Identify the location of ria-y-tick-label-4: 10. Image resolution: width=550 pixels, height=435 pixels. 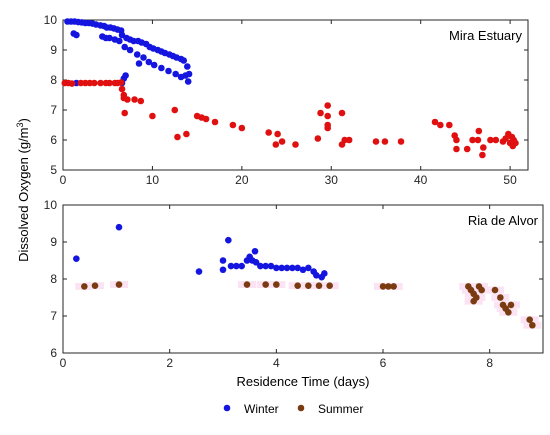
(51, 205).